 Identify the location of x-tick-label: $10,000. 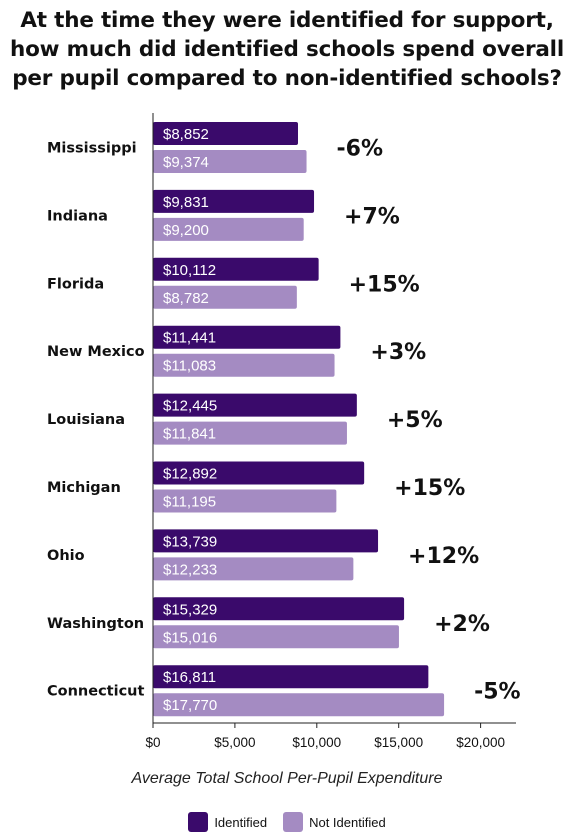
(316, 742).